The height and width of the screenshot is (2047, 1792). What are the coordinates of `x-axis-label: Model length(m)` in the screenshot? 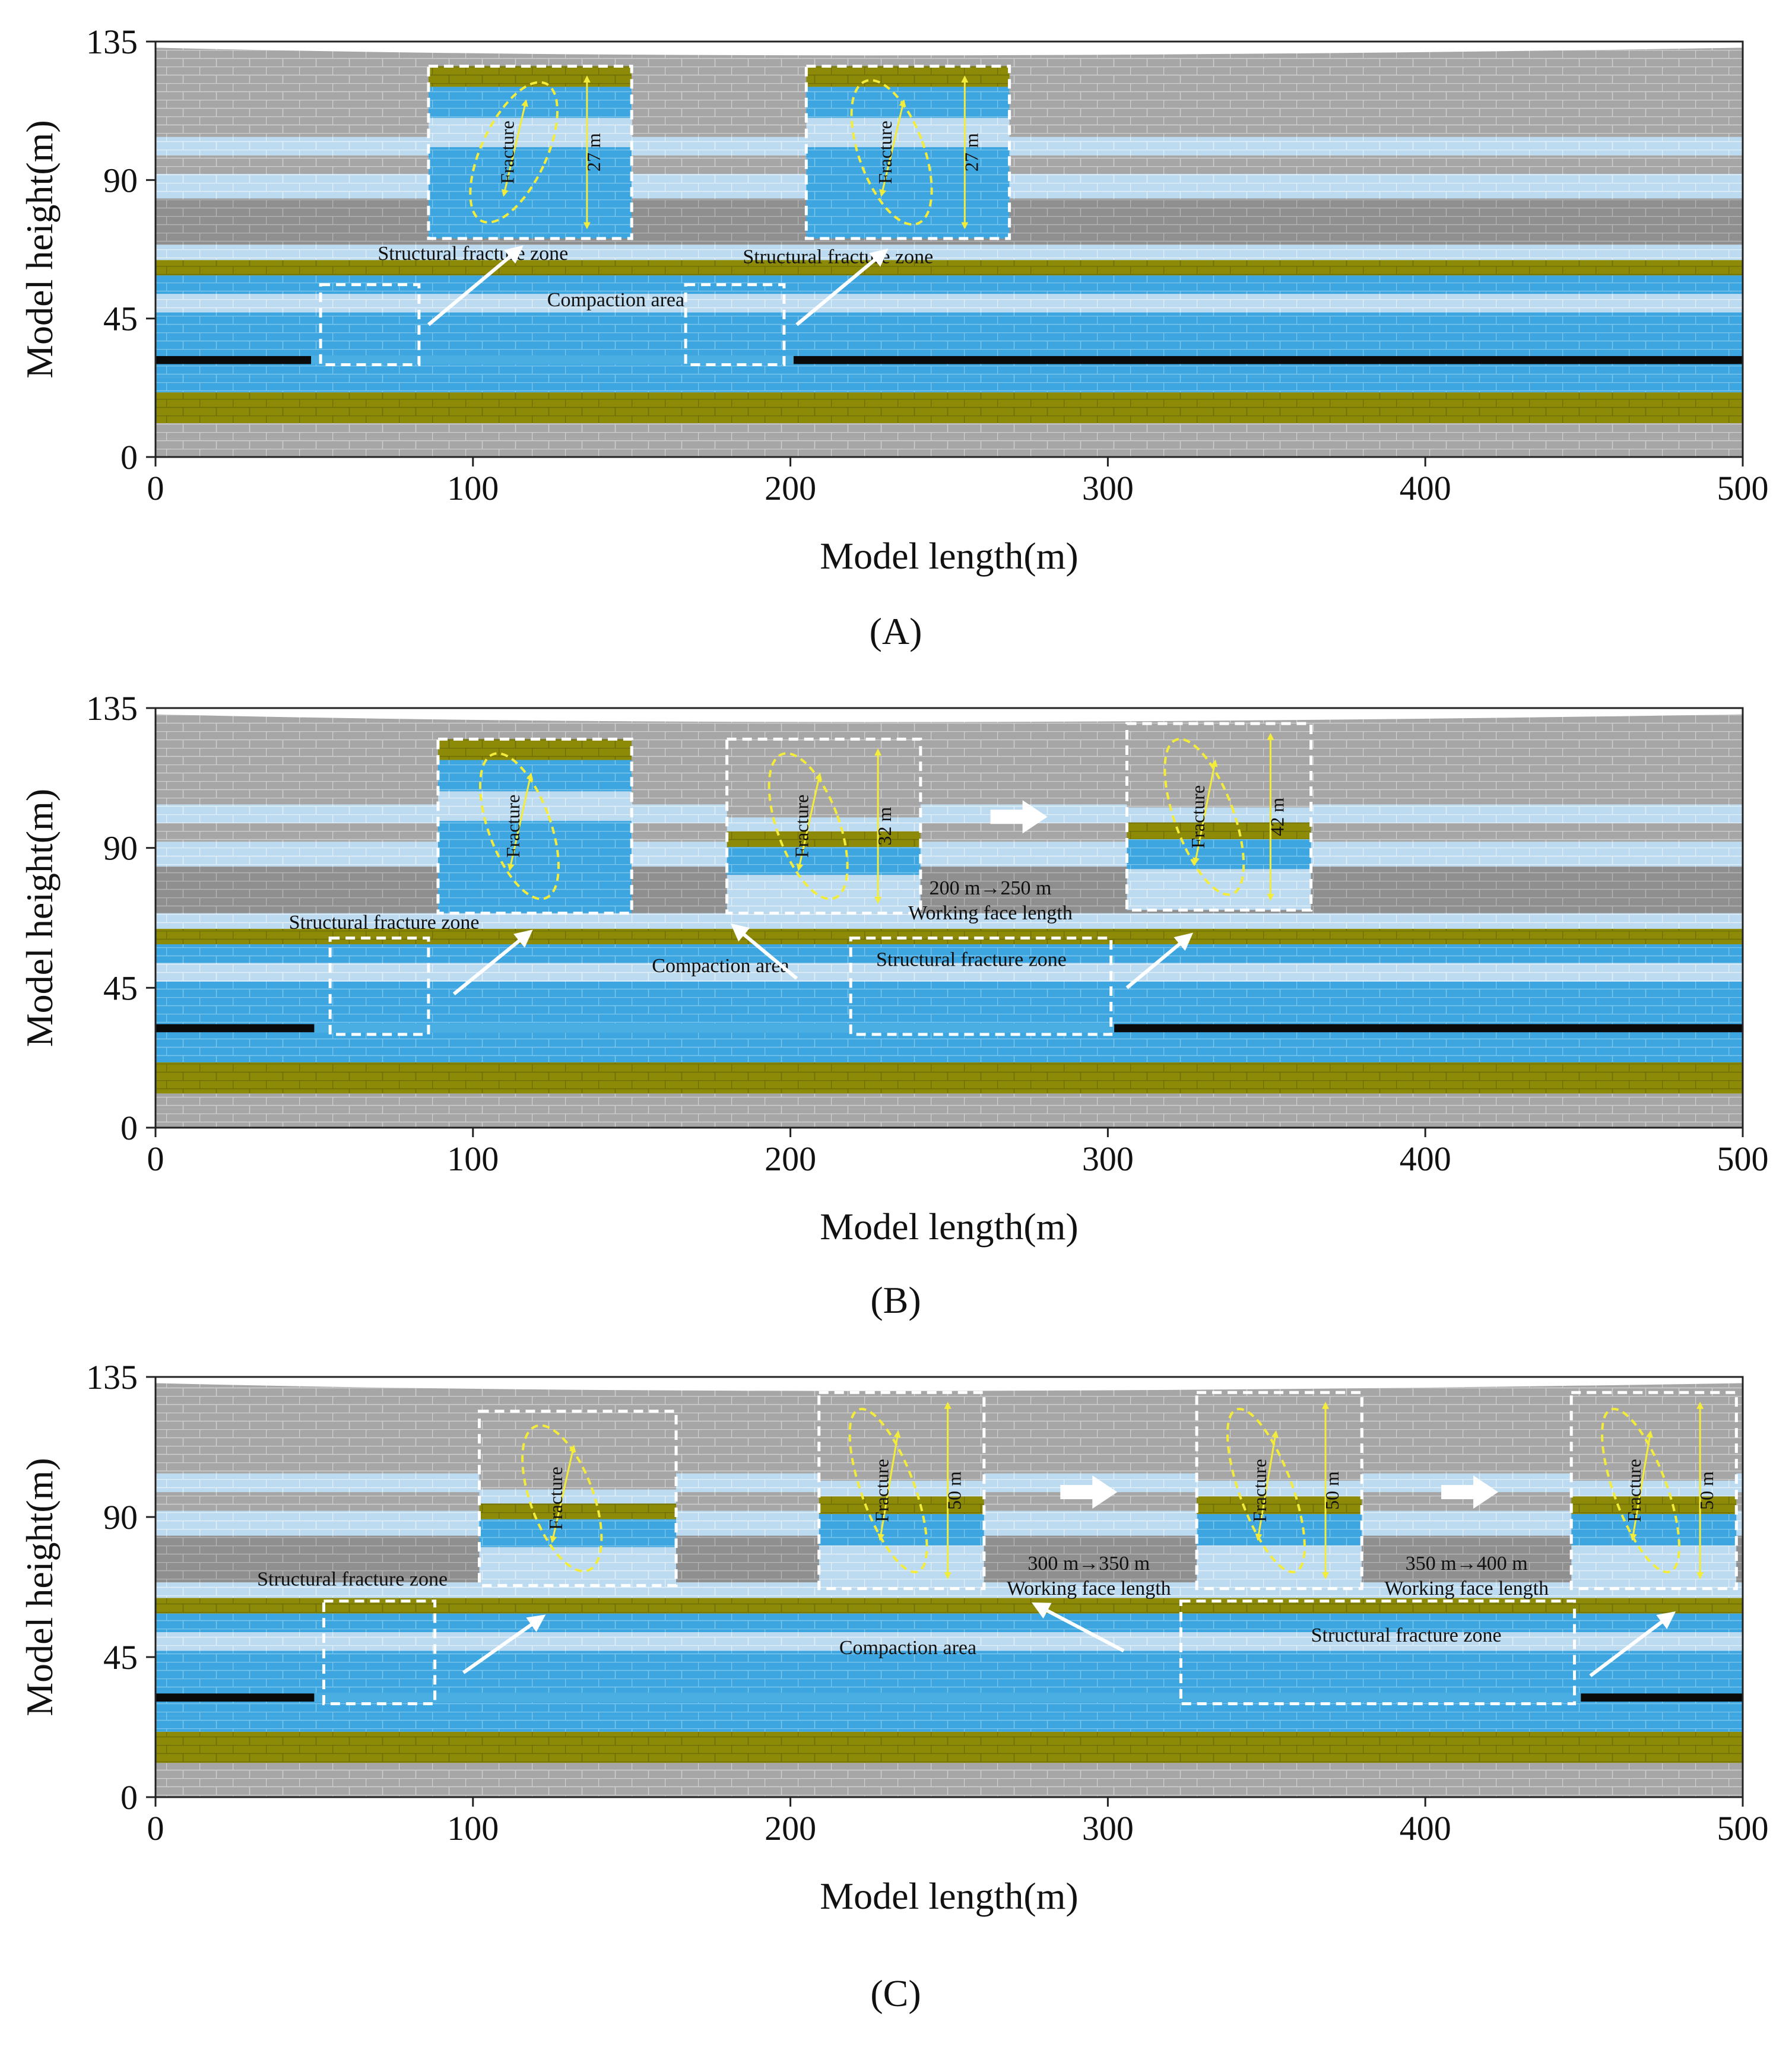 It's located at (949, 1226).